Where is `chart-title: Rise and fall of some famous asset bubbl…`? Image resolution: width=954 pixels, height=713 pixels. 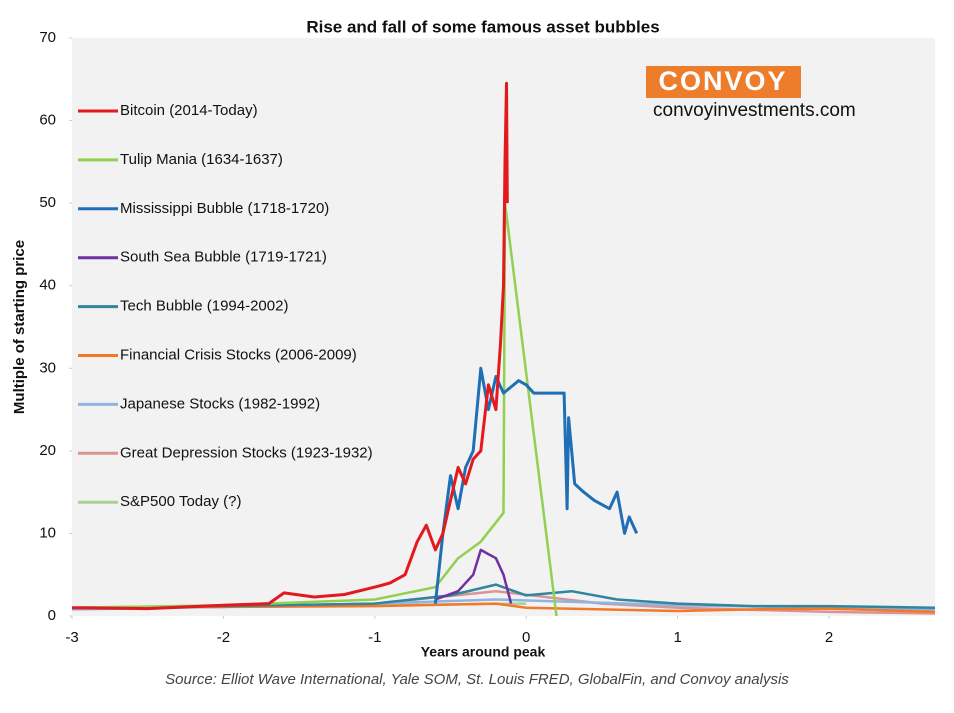 chart-title: Rise and fall of some famous asset bubbl… is located at coordinates (482, 26).